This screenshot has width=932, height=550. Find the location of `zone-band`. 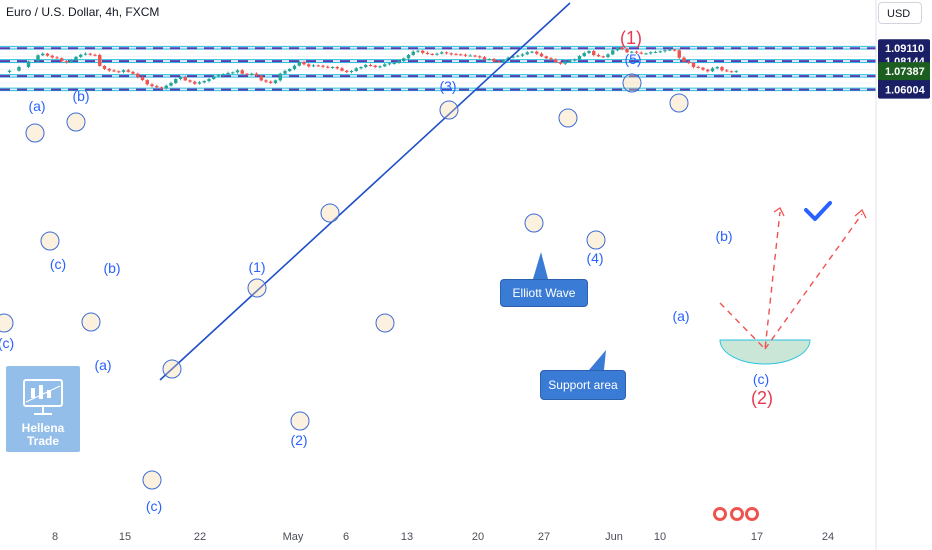

zone-band is located at coordinates (438, 76).